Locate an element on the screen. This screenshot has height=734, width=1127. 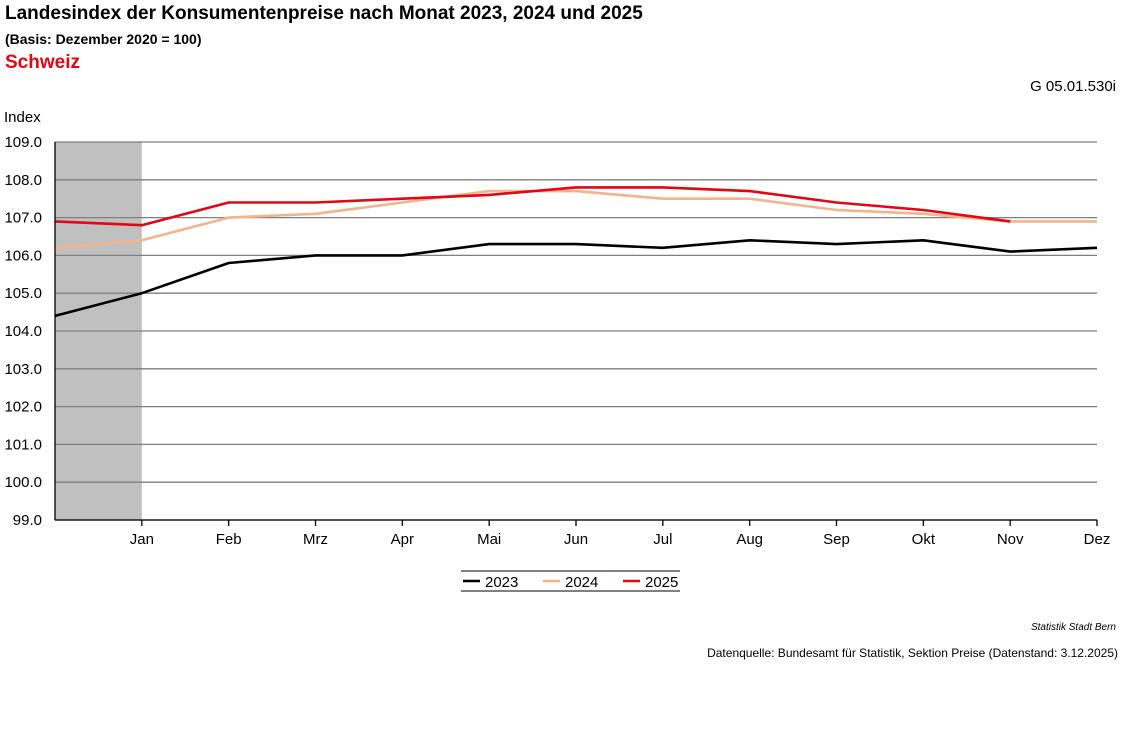
series-line-2025 is located at coordinates (532, 206).